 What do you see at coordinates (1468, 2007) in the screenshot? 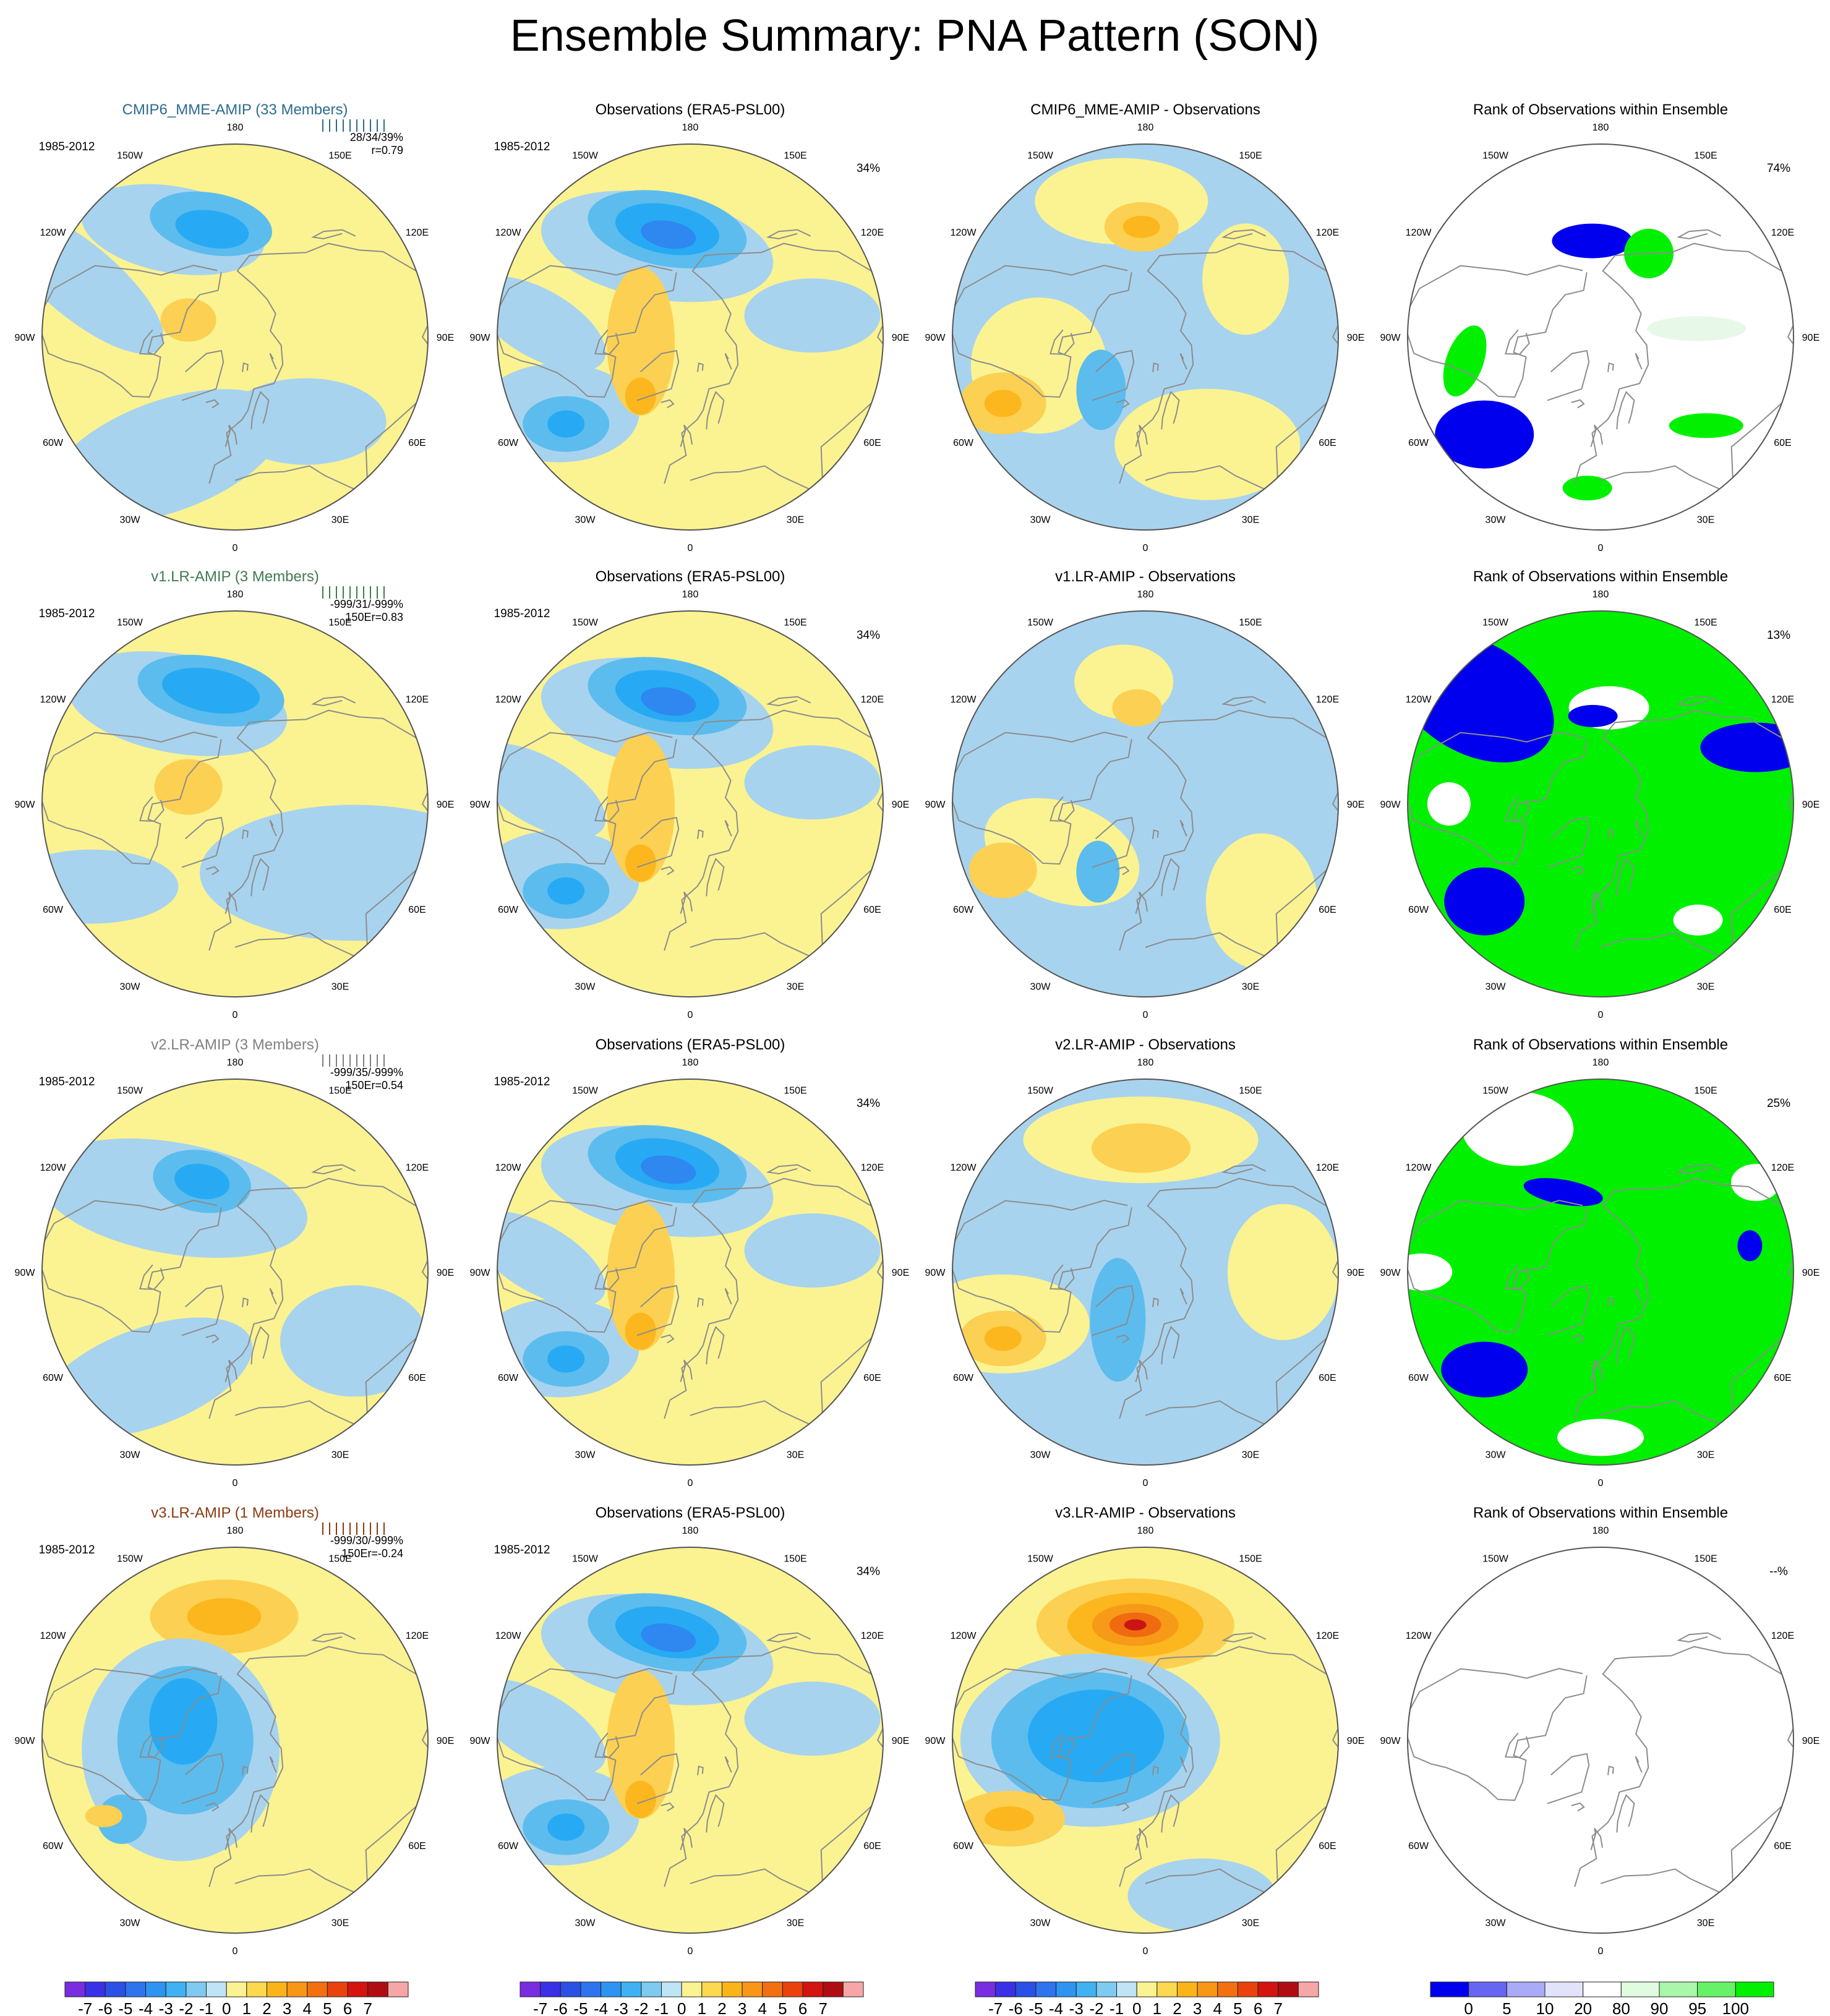
I see `colorbar-tick-label: 0` at bounding box center [1468, 2007].